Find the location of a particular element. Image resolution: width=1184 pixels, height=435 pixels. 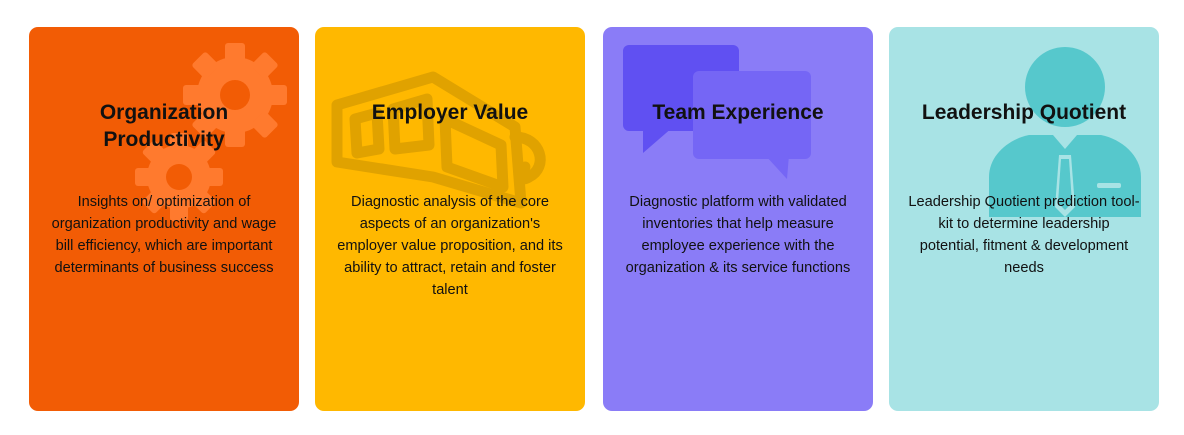

card-title: Employer Value is located at coordinates (450, 112).